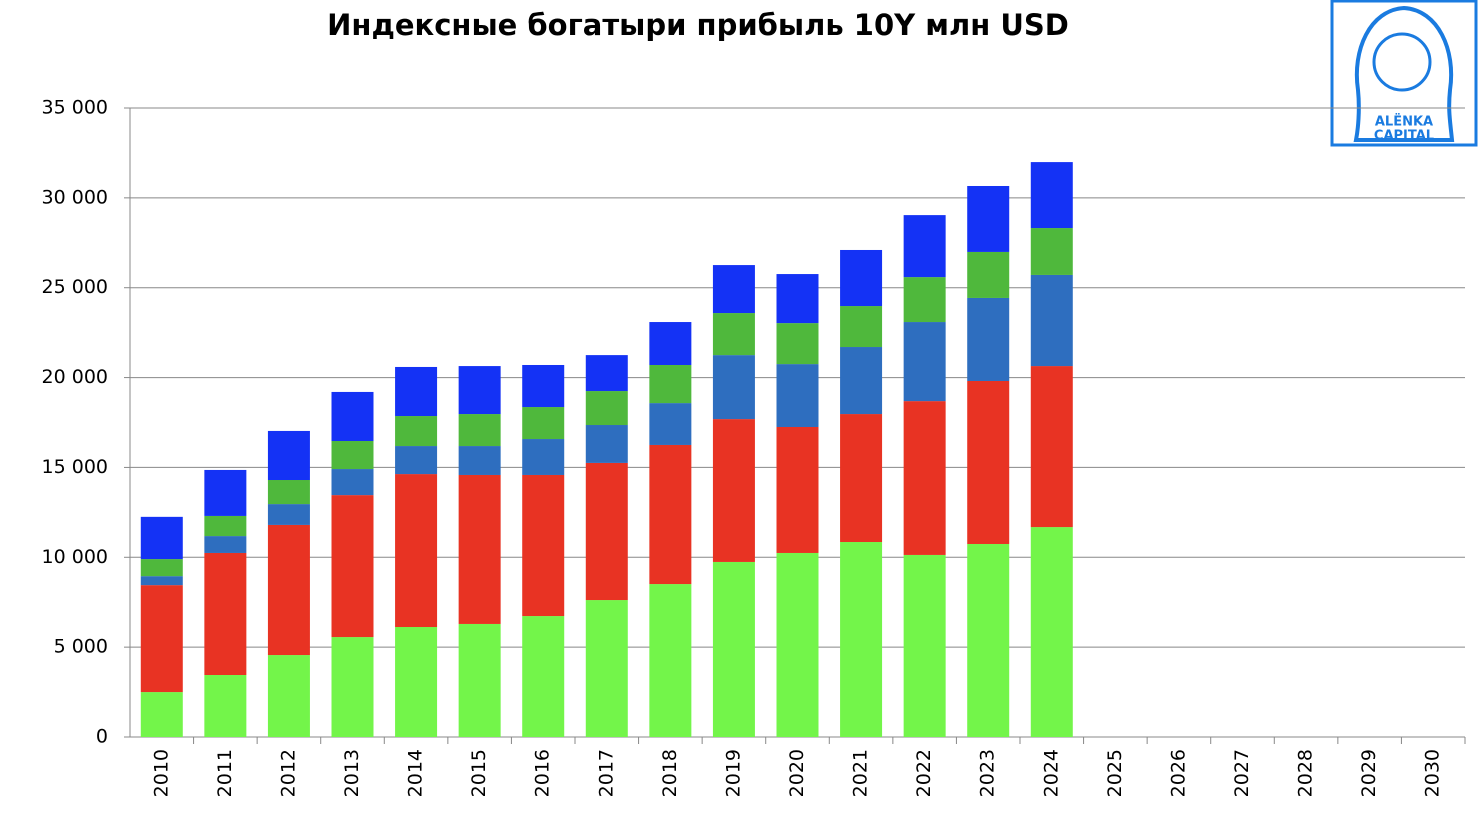  Describe the element at coordinates (81, 647) in the screenshot. I see `y-tick-label: 5 000` at that location.